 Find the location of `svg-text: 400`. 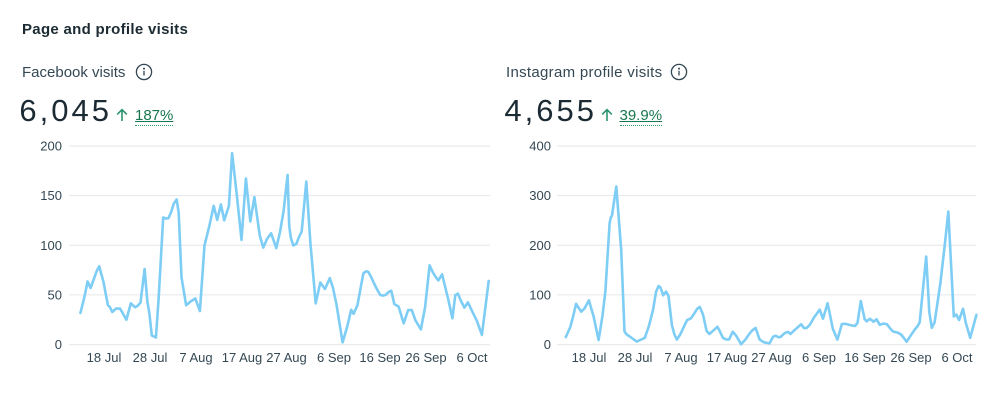

svg-text: 400 is located at coordinates (540, 146).